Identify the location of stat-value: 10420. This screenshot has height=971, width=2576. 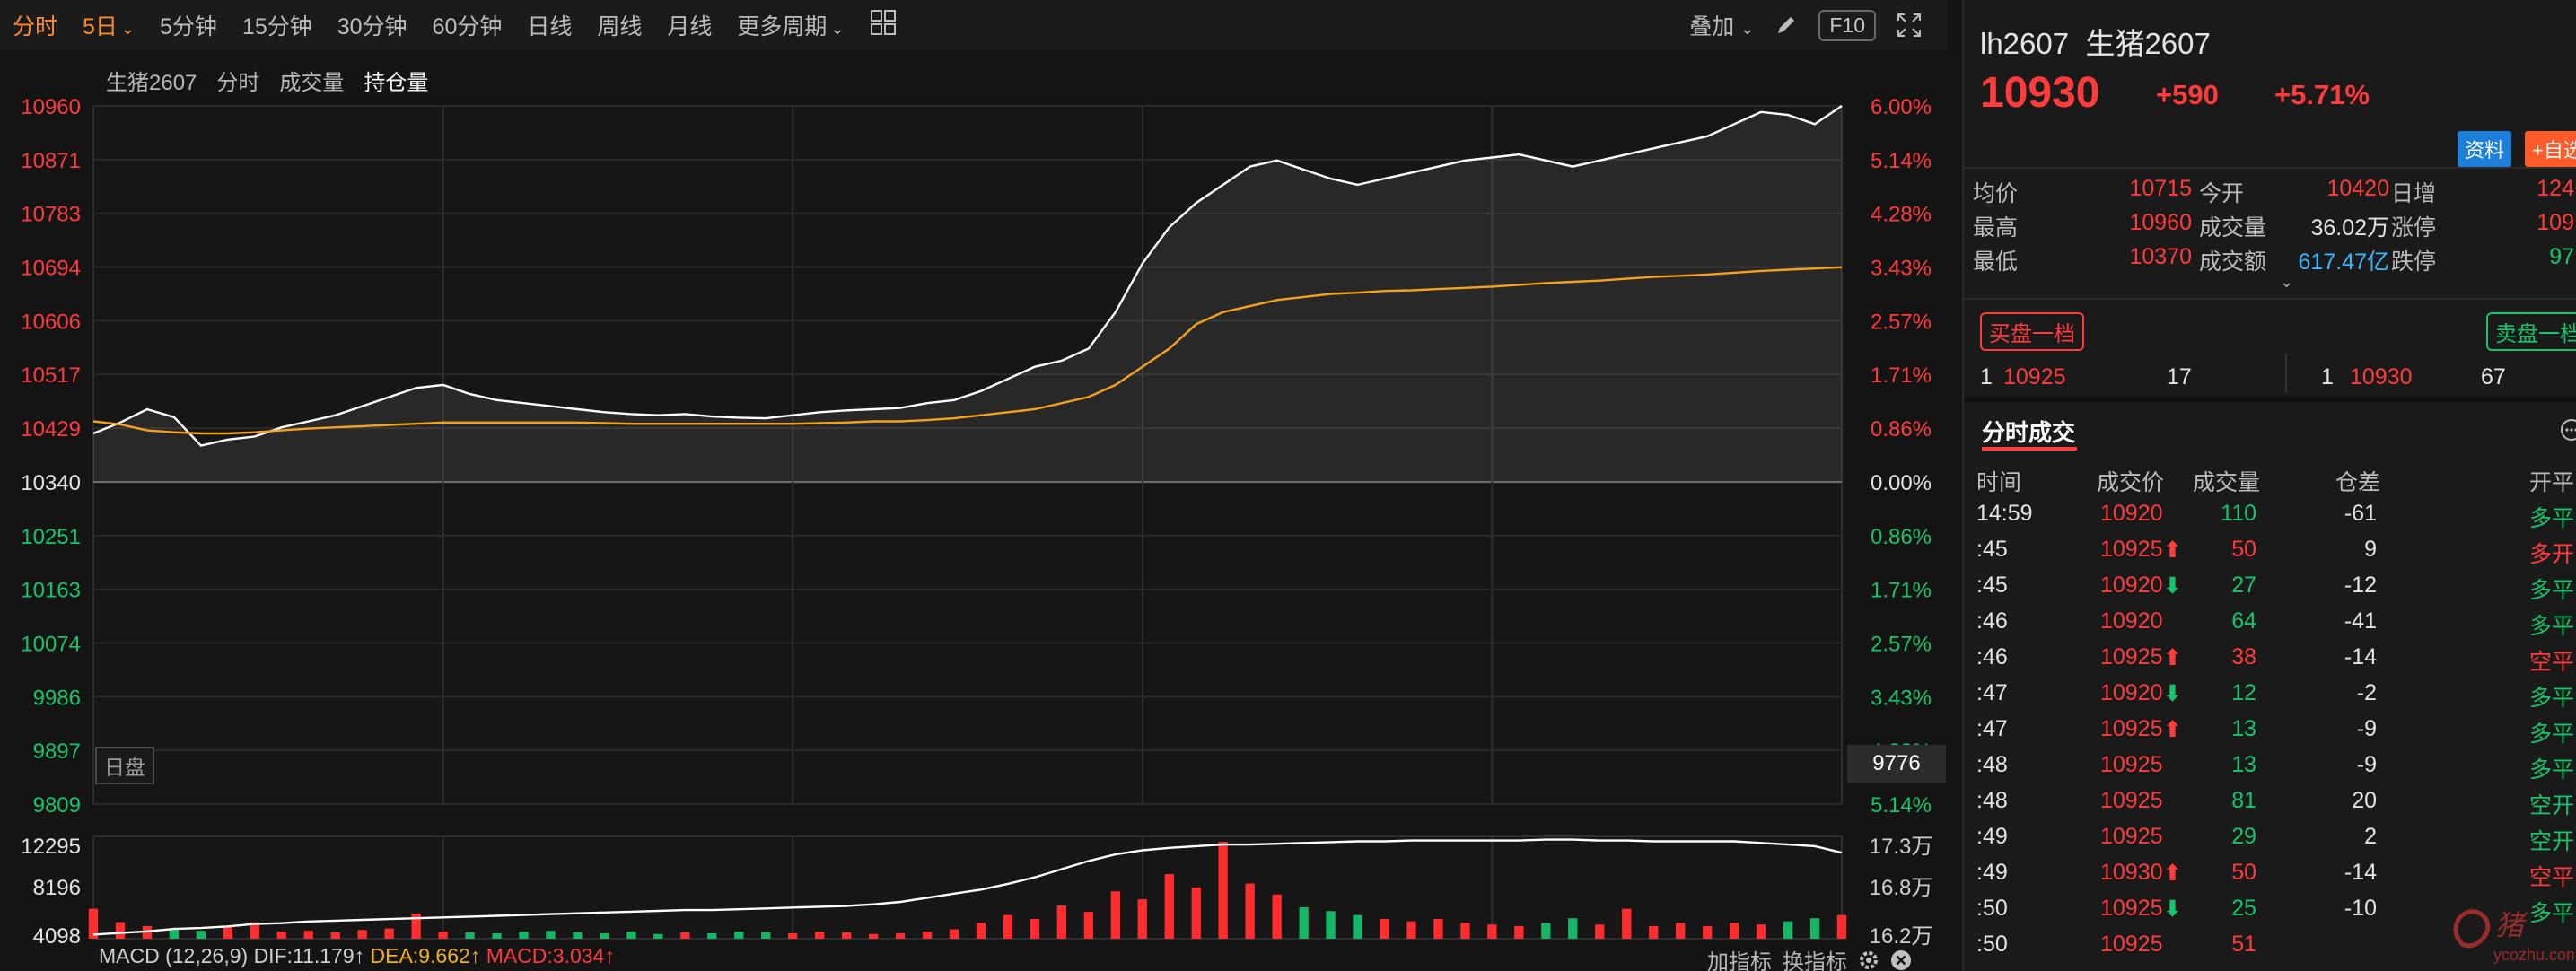
(2357, 189).